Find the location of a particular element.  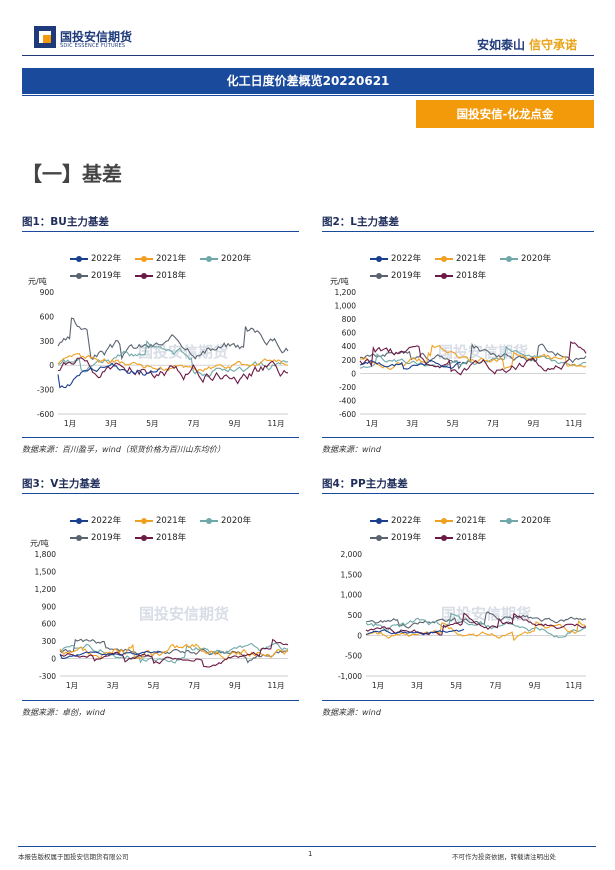

y-tick-label: -200 is located at coordinates (347, 387).